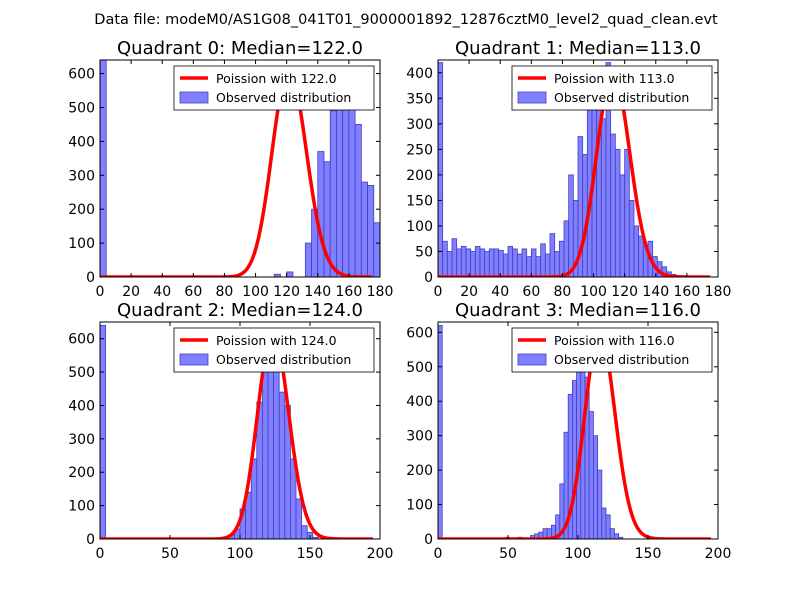 This screenshot has width=800, height=604. I want to click on y-tick-label: 0, so click(428, 278).